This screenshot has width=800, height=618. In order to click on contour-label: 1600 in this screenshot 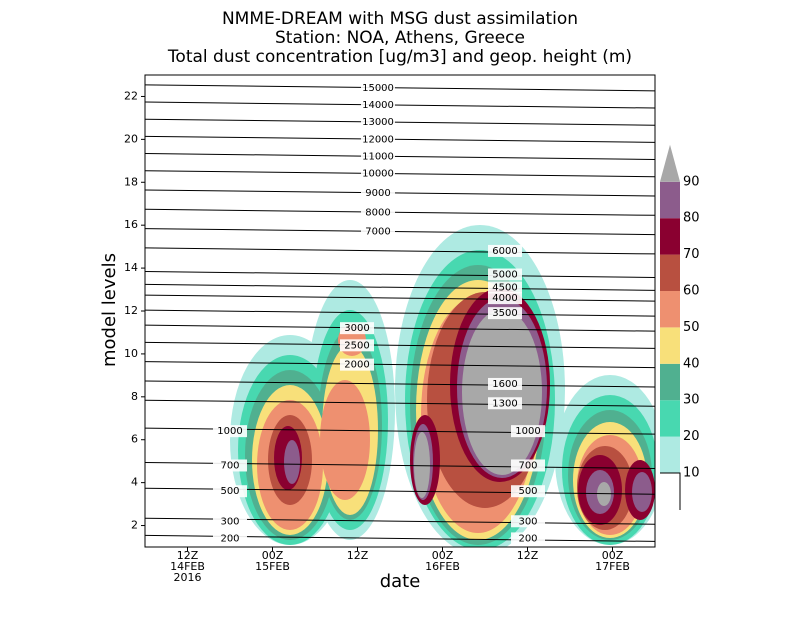, I will do `click(504, 384)`.